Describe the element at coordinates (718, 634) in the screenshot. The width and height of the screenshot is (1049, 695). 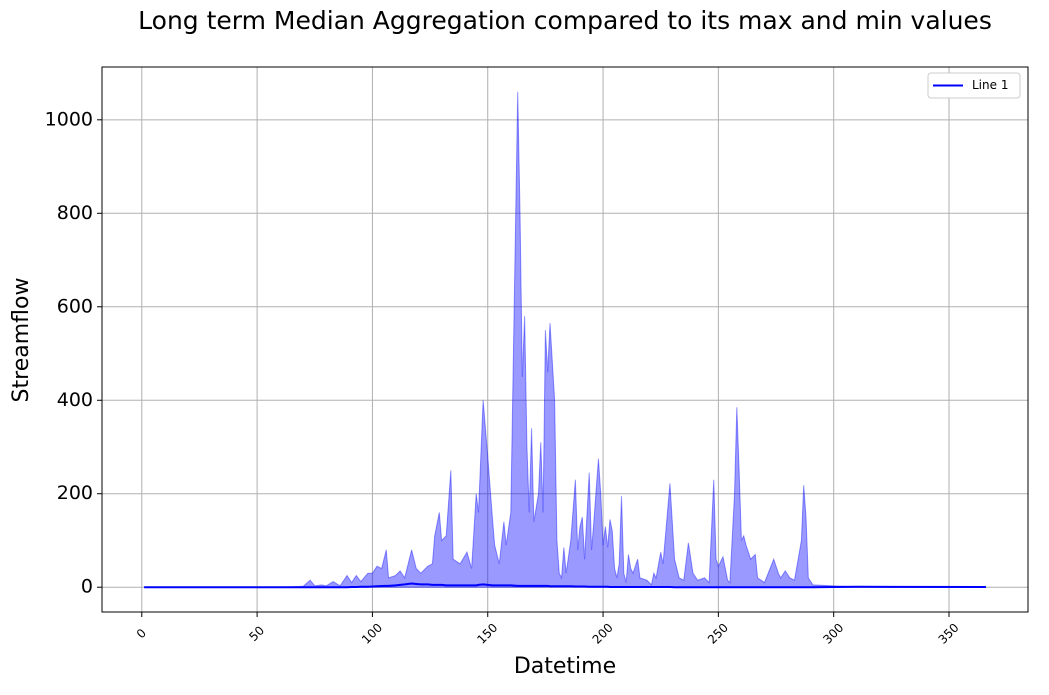
I see `x-tick-label: 250` at that location.